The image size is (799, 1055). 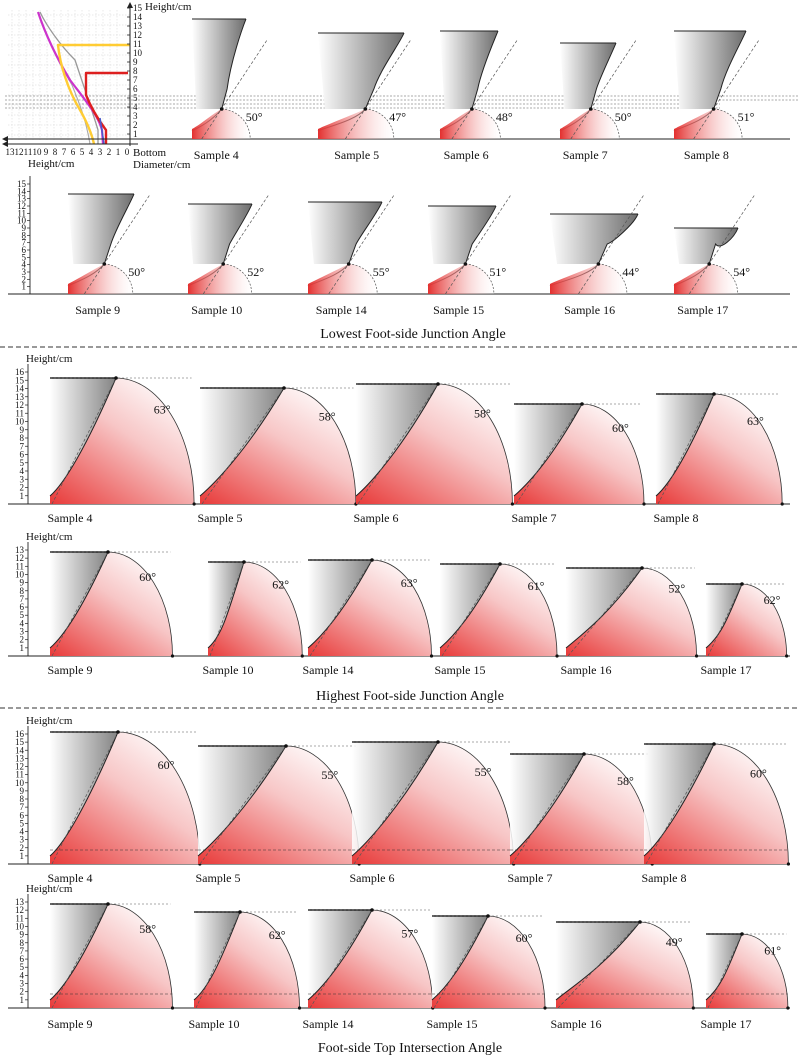 What do you see at coordinates (368, 617) in the screenshot?
I see `sample-profile: 63° Sample 14` at bounding box center [368, 617].